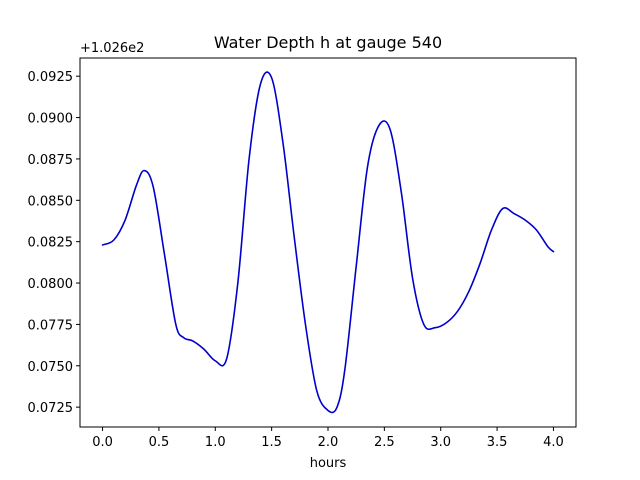  What do you see at coordinates (215, 442) in the screenshot?
I see `x-tick-label: 1.0` at bounding box center [215, 442].